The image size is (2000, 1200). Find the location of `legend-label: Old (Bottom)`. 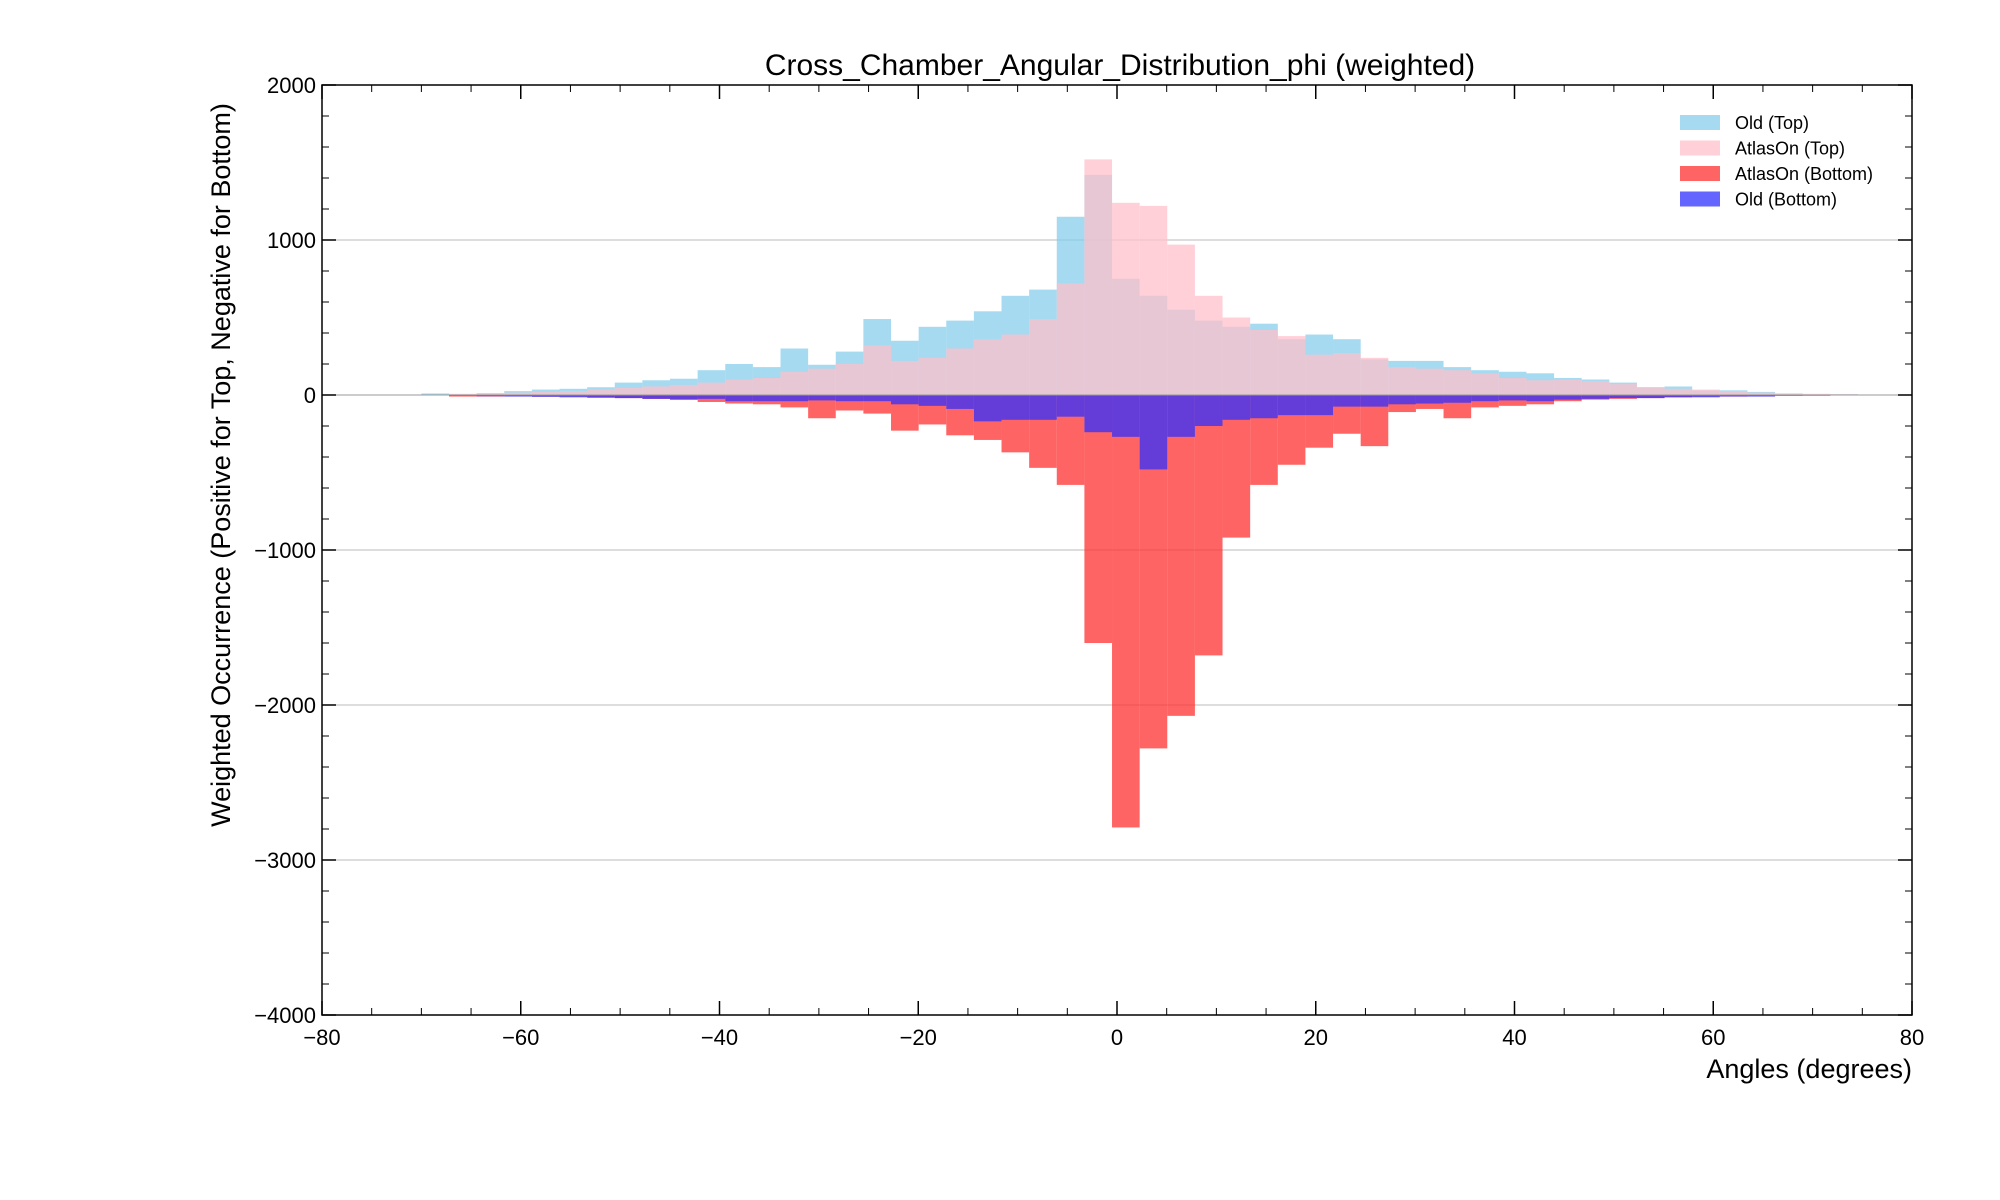

legend-label: Old (Bottom) is located at coordinates (1786, 200).